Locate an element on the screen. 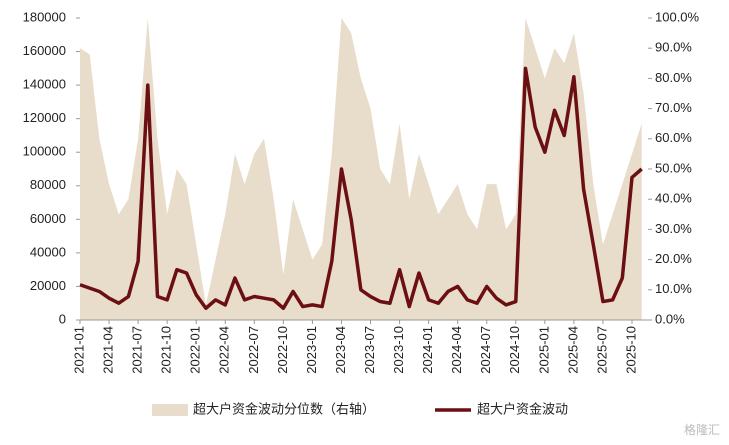 Image resolution: width=729 pixels, height=445 pixels. y2-tick-label: 50.0% is located at coordinates (673, 167).